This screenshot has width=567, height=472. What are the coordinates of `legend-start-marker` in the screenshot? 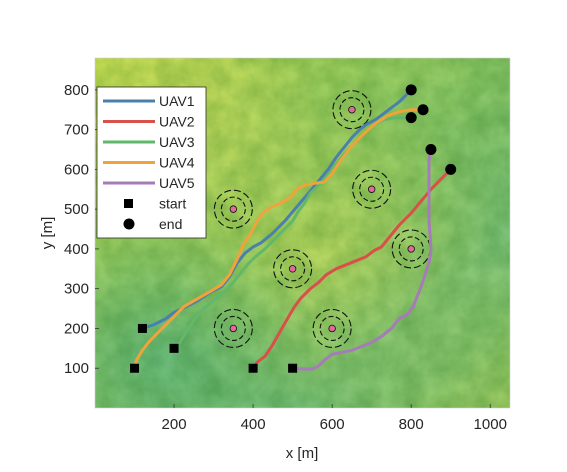 It's located at (128, 203).